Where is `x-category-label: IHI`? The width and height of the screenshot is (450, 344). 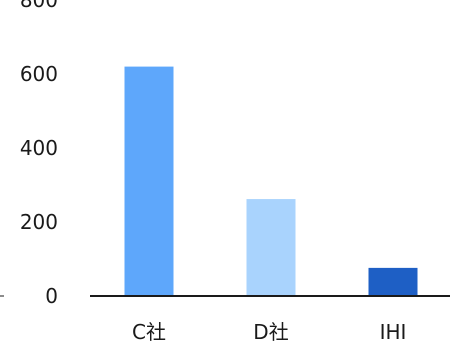 x-category-label: IHI is located at coordinates (393, 332).